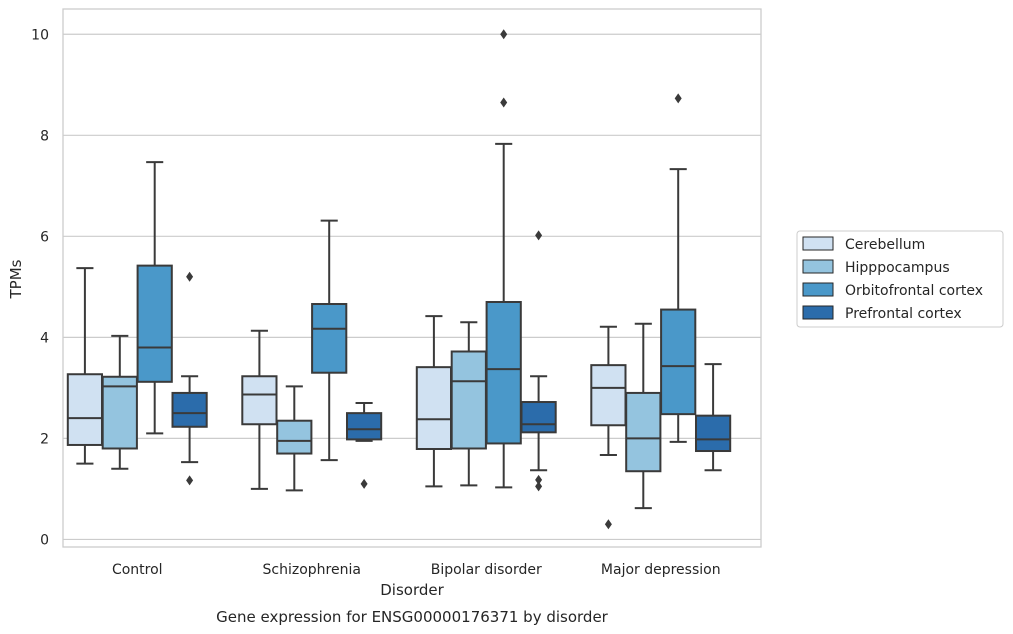 The width and height of the screenshot is (1013, 634). Describe the element at coordinates (16, 279) in the screenshot. I see `y-axis-label: TPMs` at that location.